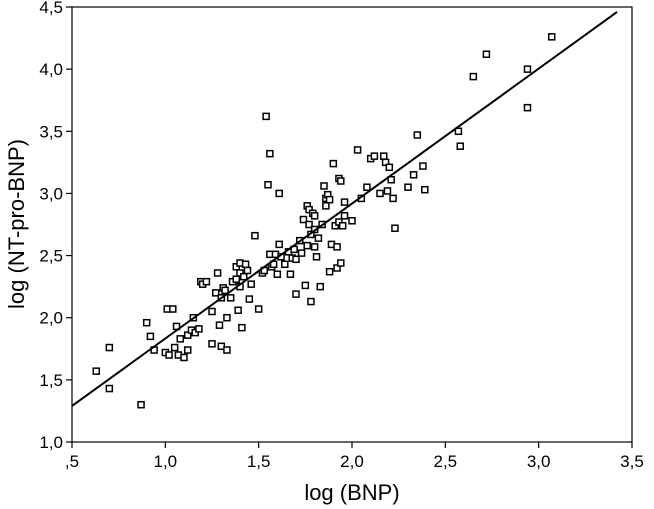 The image size is (654, 509). Describe the element at coordinates (351, 492) in the screenshot. I see `x-axis-label: log (BNP)` at that location.